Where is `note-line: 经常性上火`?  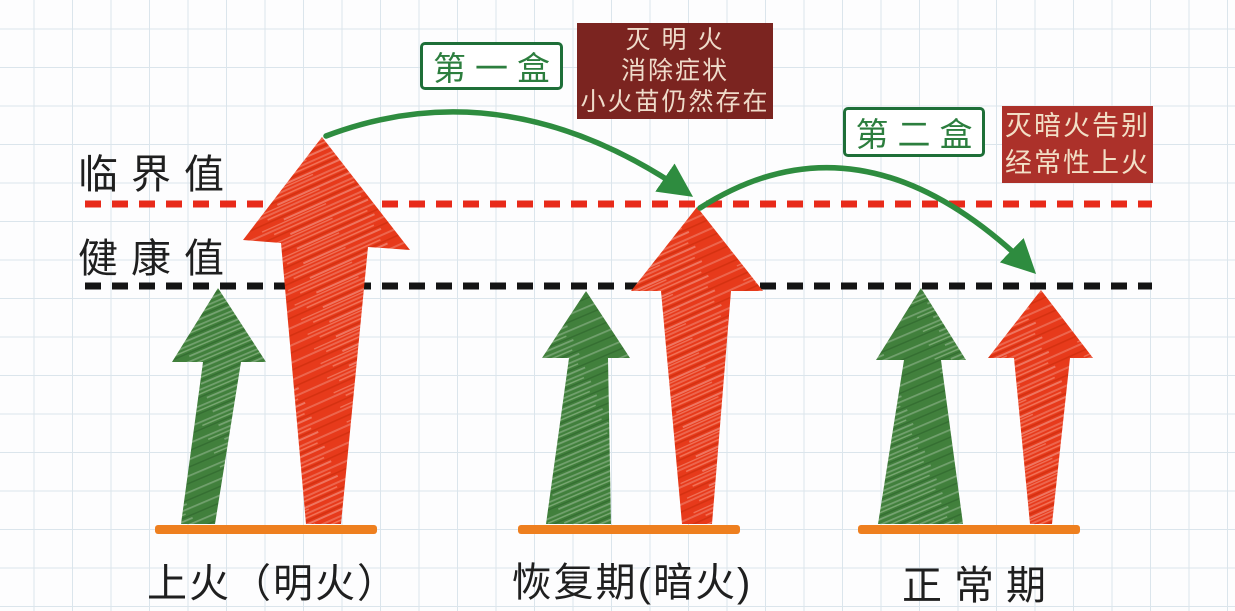 note-line: 经常性上火 is located at coordinates (1077, 162).